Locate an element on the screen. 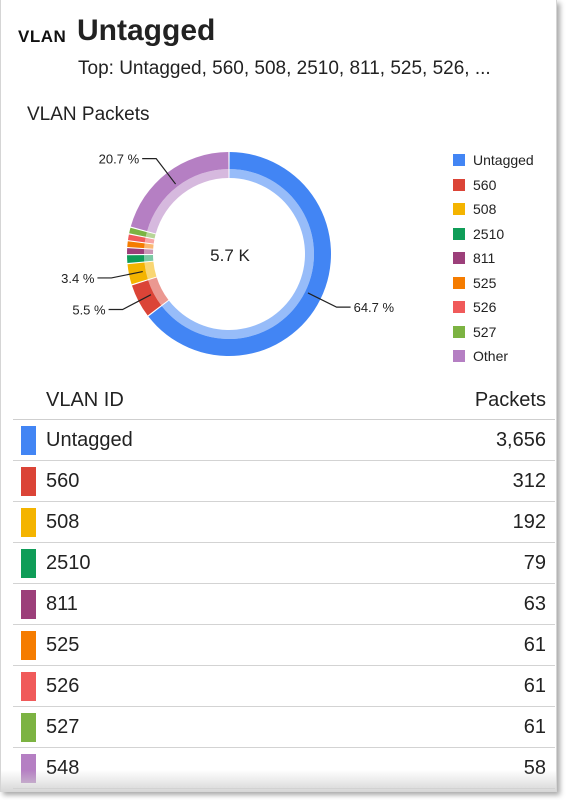  column-header-packets: Packets is located at coordinates (510, 400).